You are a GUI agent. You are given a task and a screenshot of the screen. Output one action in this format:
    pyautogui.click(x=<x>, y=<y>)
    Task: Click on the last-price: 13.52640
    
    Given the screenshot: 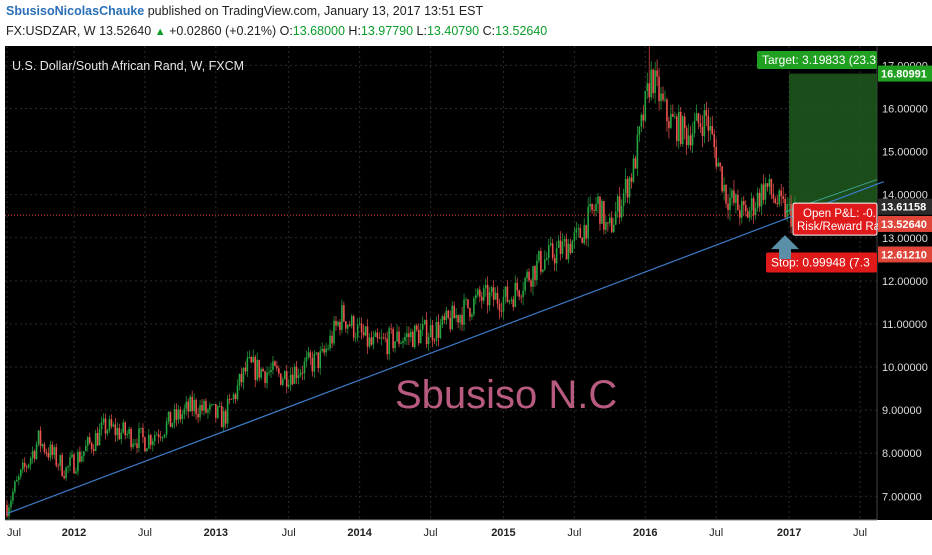 What is the action you would take?
    pyautogui.click(x=125, y=31)
    